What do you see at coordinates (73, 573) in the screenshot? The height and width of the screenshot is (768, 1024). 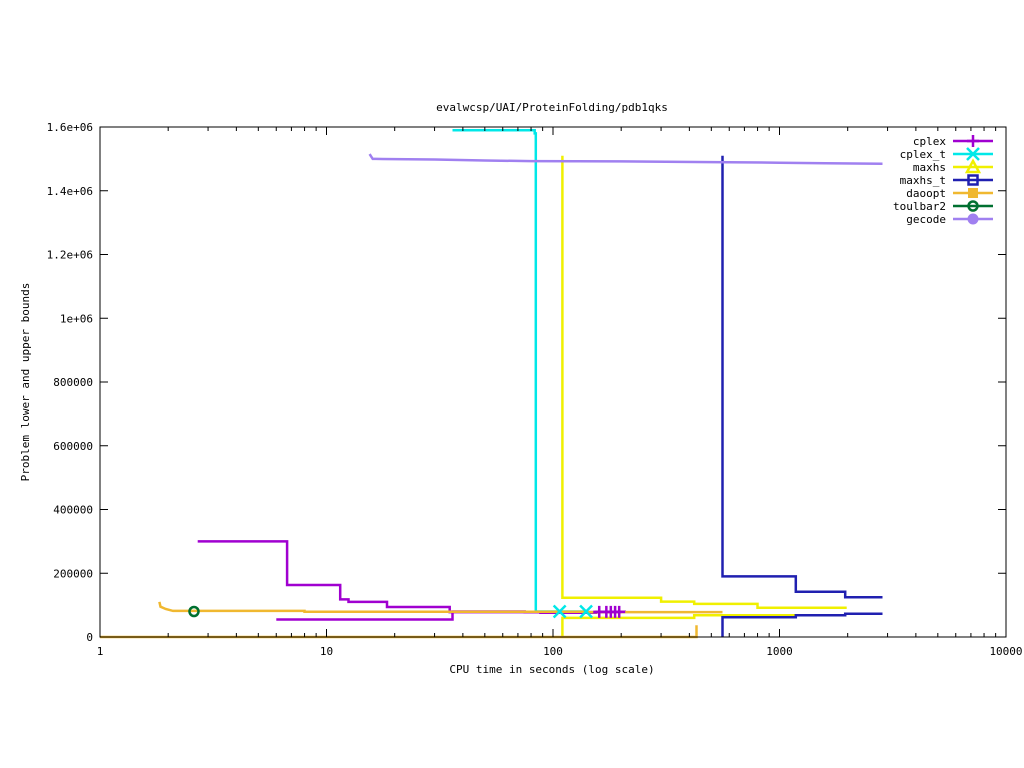 I see `y-tick-label: 200000` at bounding box center [73, 573].